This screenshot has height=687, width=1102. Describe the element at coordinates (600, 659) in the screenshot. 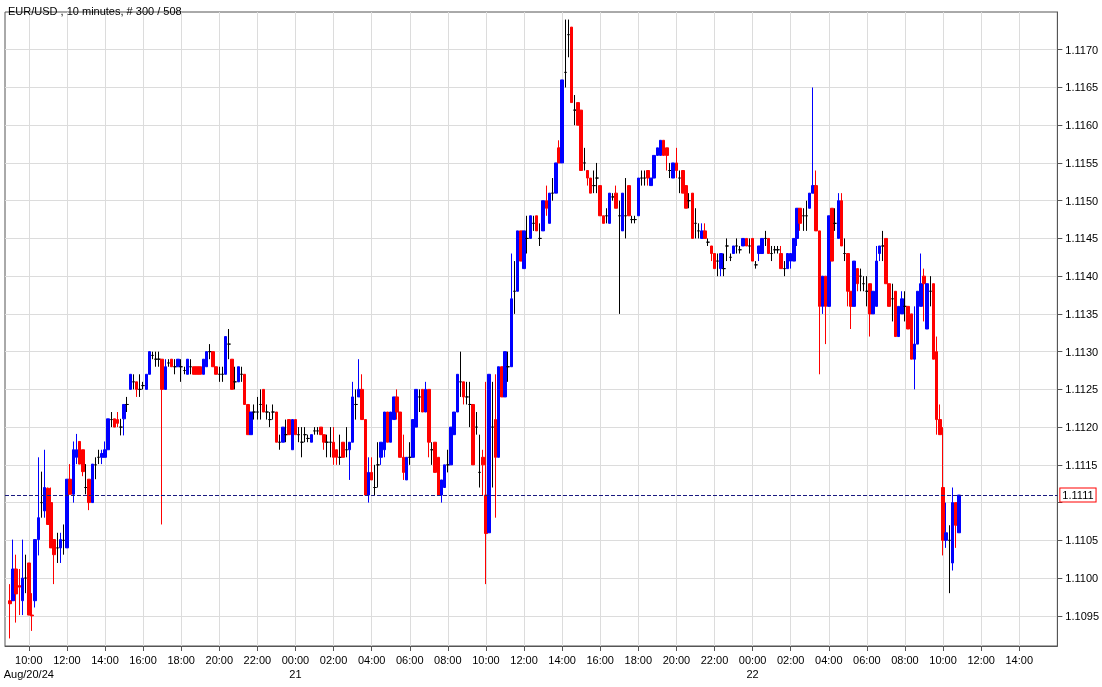

I see `x-tick-label: 16:00` at that location.